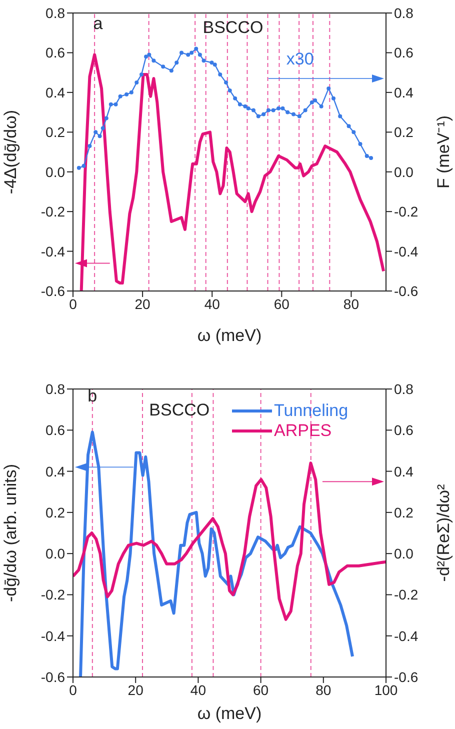 This screenshot has width=455, height=729. Describe the element at coordinates (300, 59) in the screenshot. I see `annotation: x30` at that location.